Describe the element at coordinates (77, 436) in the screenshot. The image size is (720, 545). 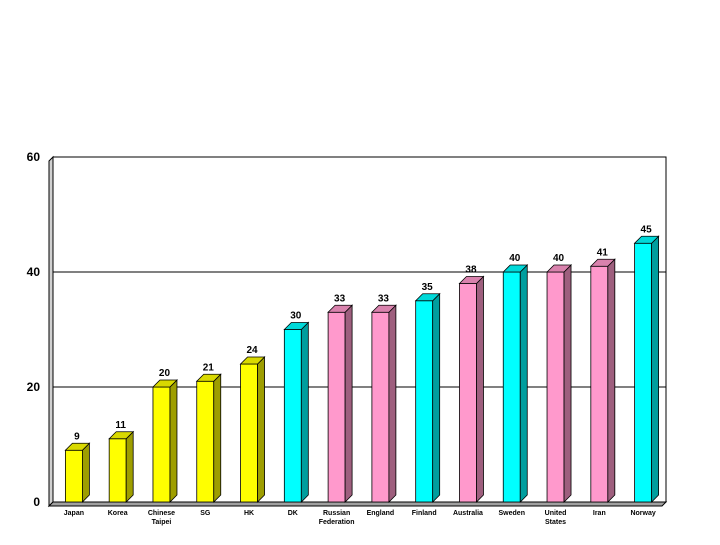
I see `data-label: 9` at that location.